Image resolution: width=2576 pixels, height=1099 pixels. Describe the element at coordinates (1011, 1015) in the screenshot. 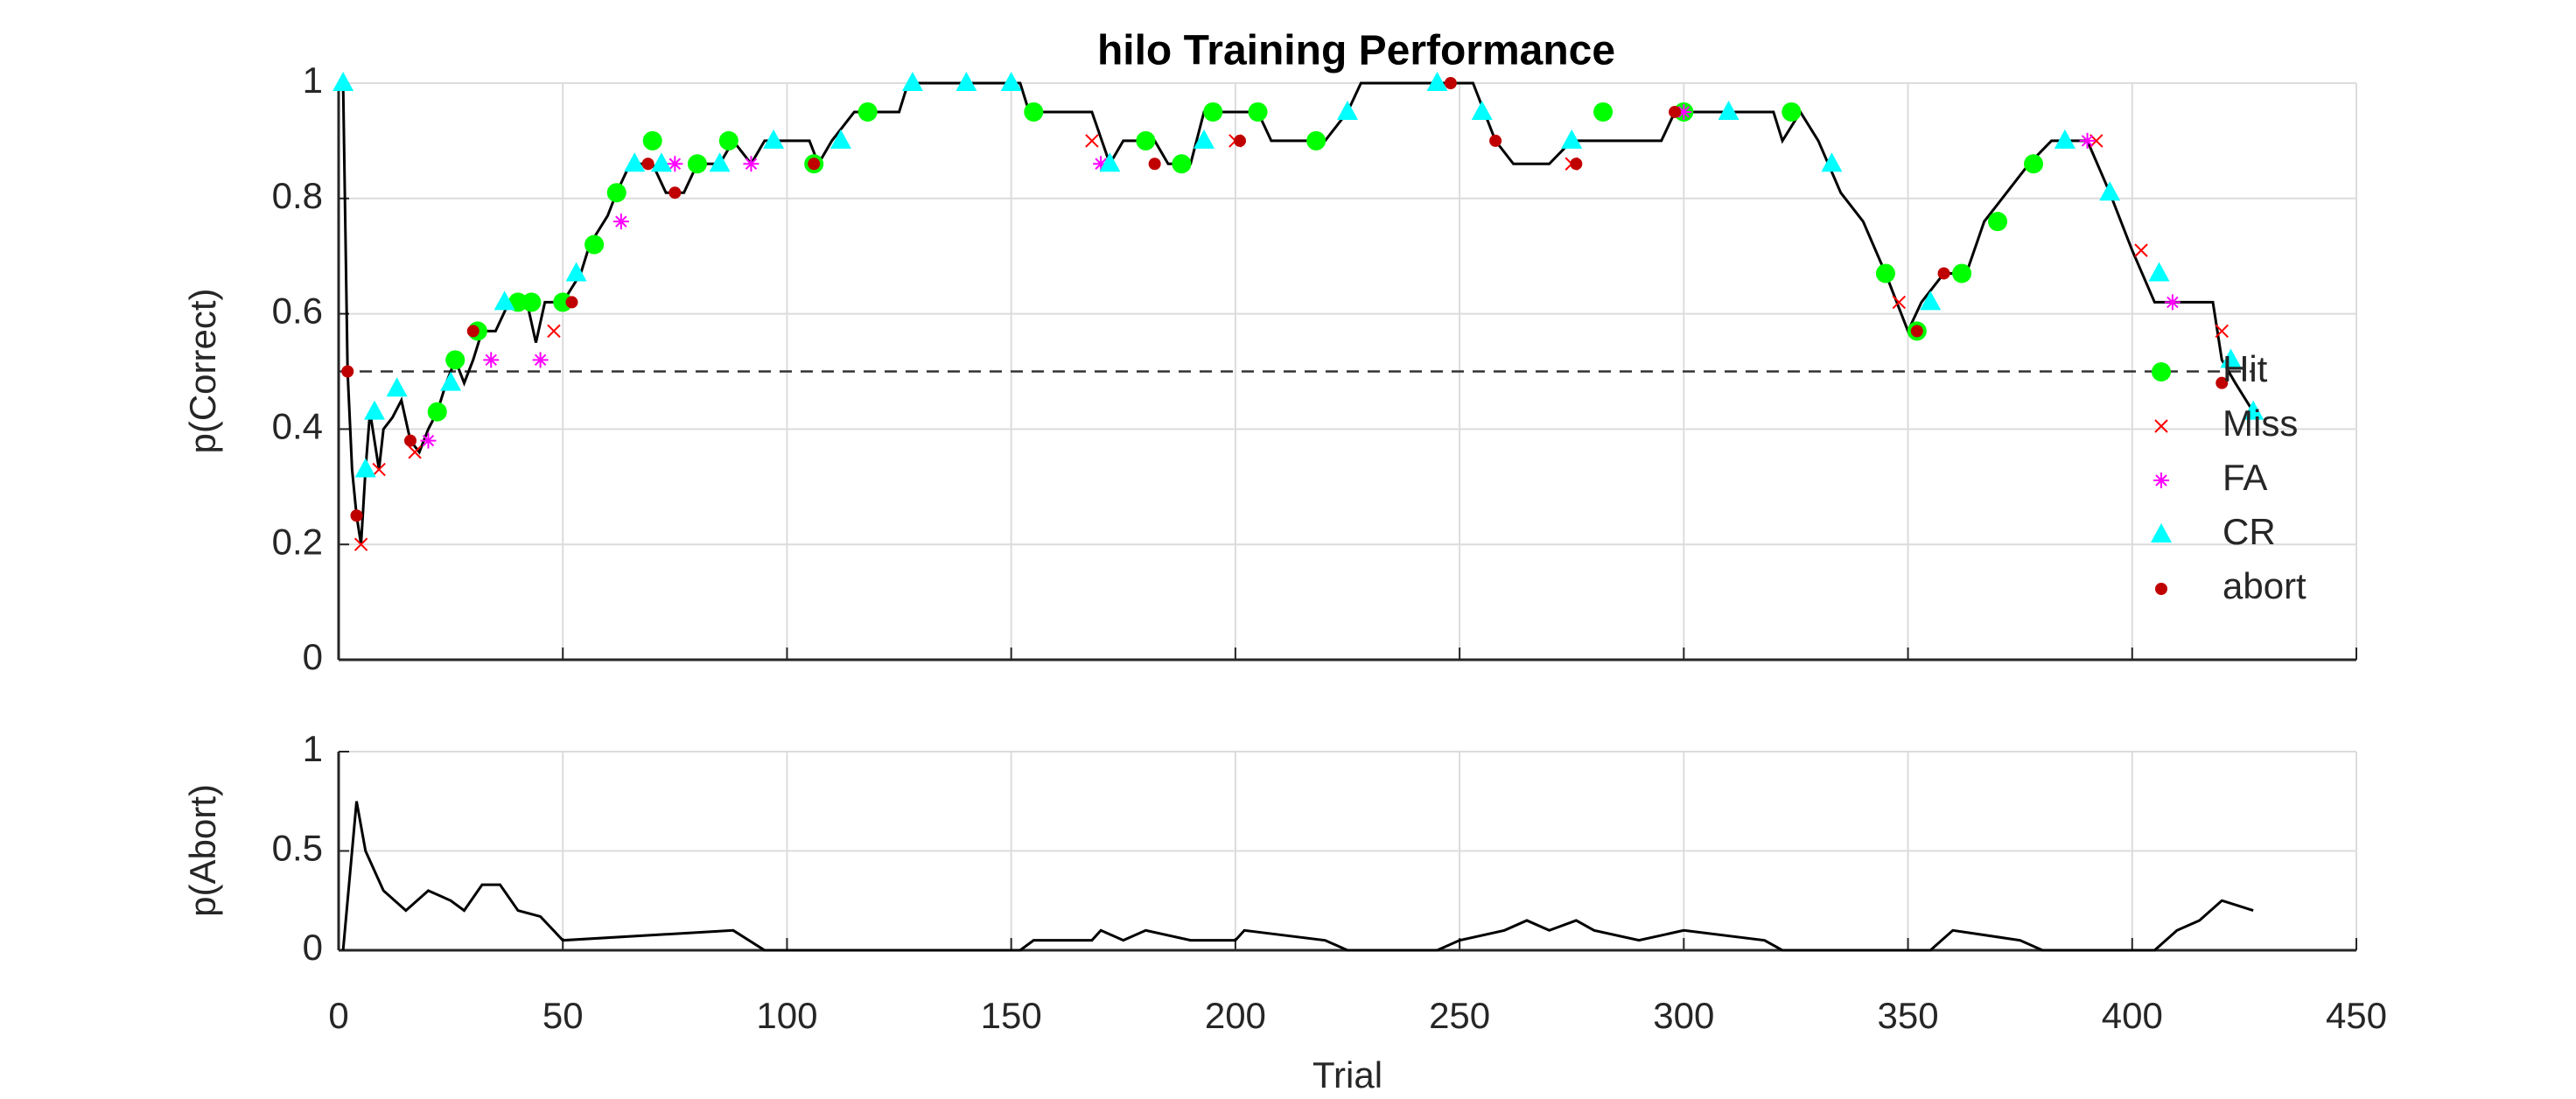

I see `x-tick-label: 150` at that location.